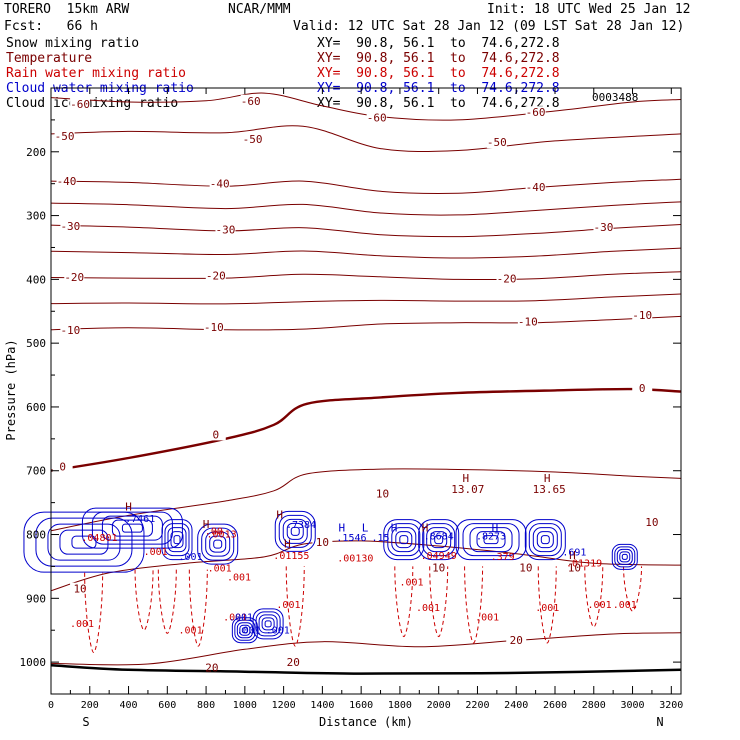  What do you see at coordinates (381, 538) in the screenshot?
I see `cloud-value-label: .15` at bounding box center [381, 538].